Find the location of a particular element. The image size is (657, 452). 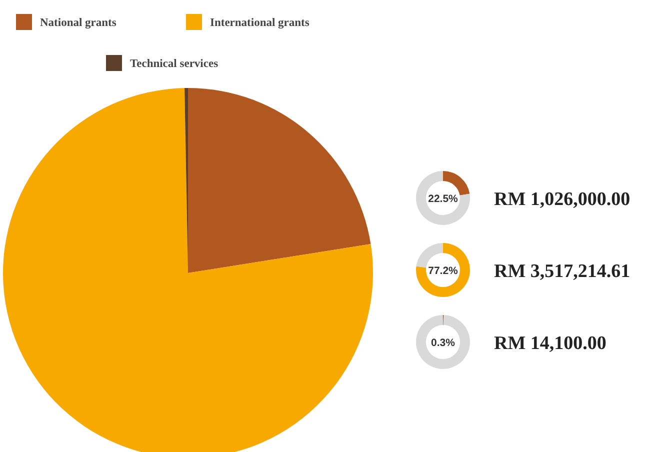

text: 77.2% is located at coordinates (443, 271).